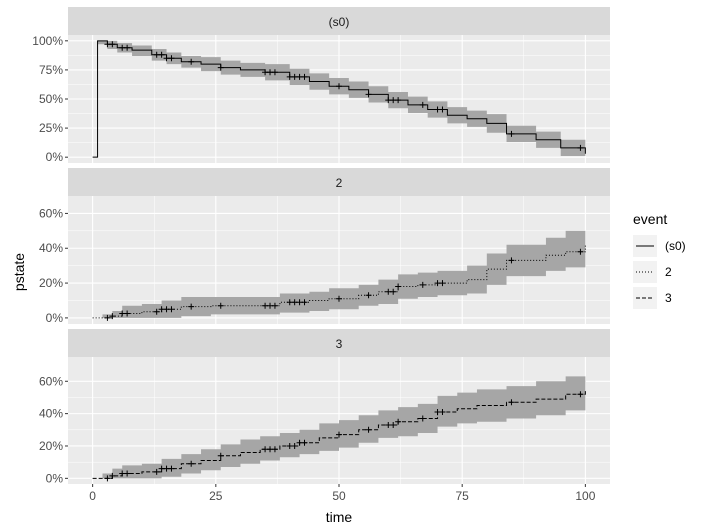 This screenshot has height=532, width=705. What do you see at coordinates (659, 260) in the screenshot?
I see `legend: event (s0) 2 3` at bounding box center [659, 260].